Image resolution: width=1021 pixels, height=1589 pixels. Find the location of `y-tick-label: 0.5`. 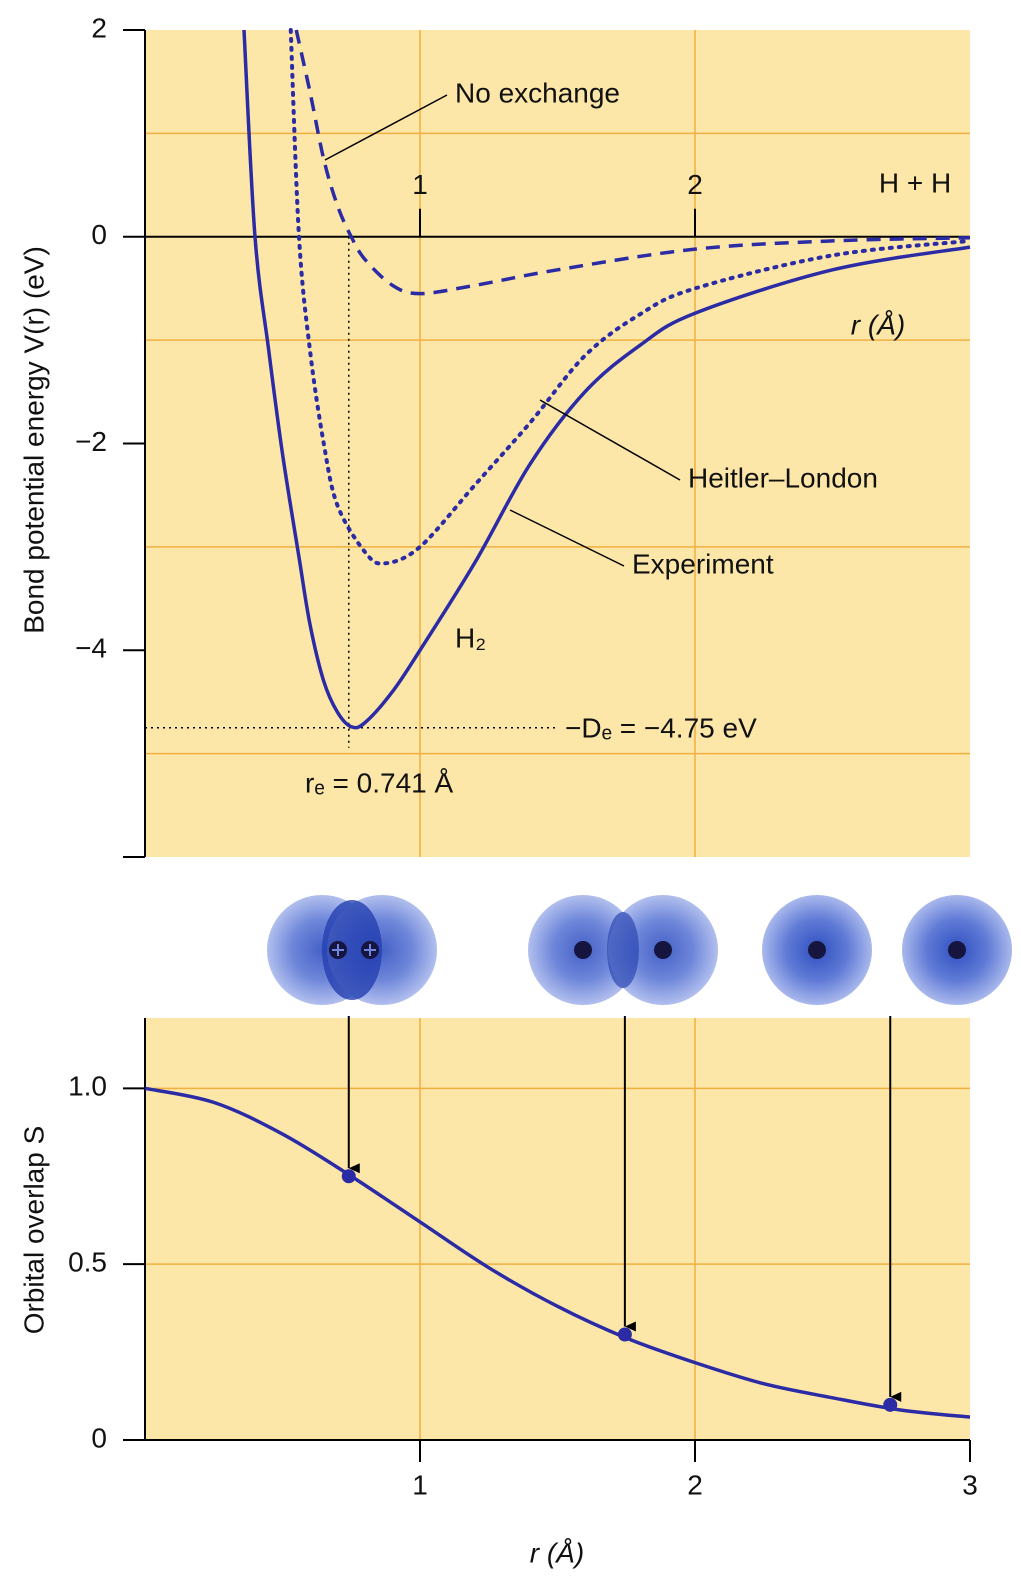

y-tick-label: 0.5 is located at coordinates (87, 1262).